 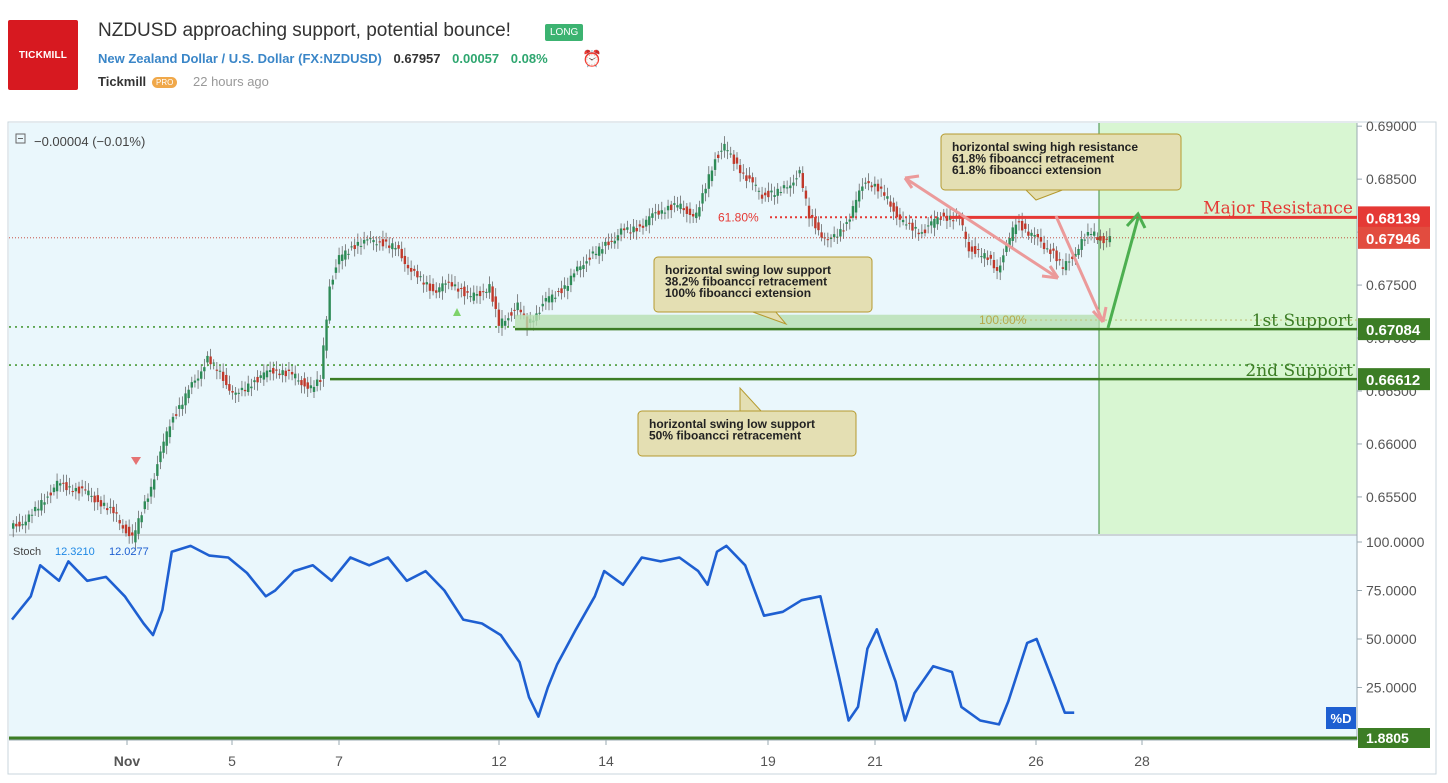 I want to click on time-tick-label: 14, so click(x=606, y=761).